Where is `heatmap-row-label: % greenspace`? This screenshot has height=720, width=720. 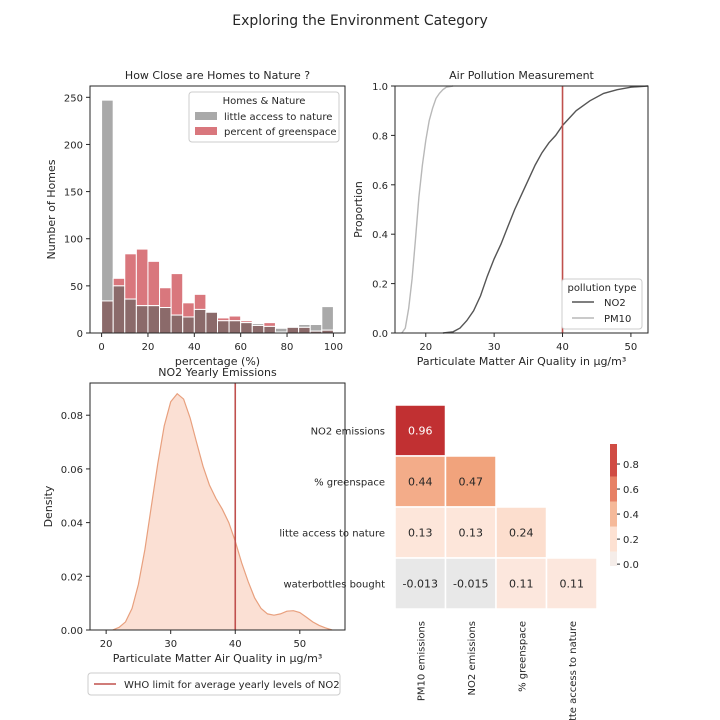
heatmap-row-label: % greenspace is located at coordinates (349, 483).